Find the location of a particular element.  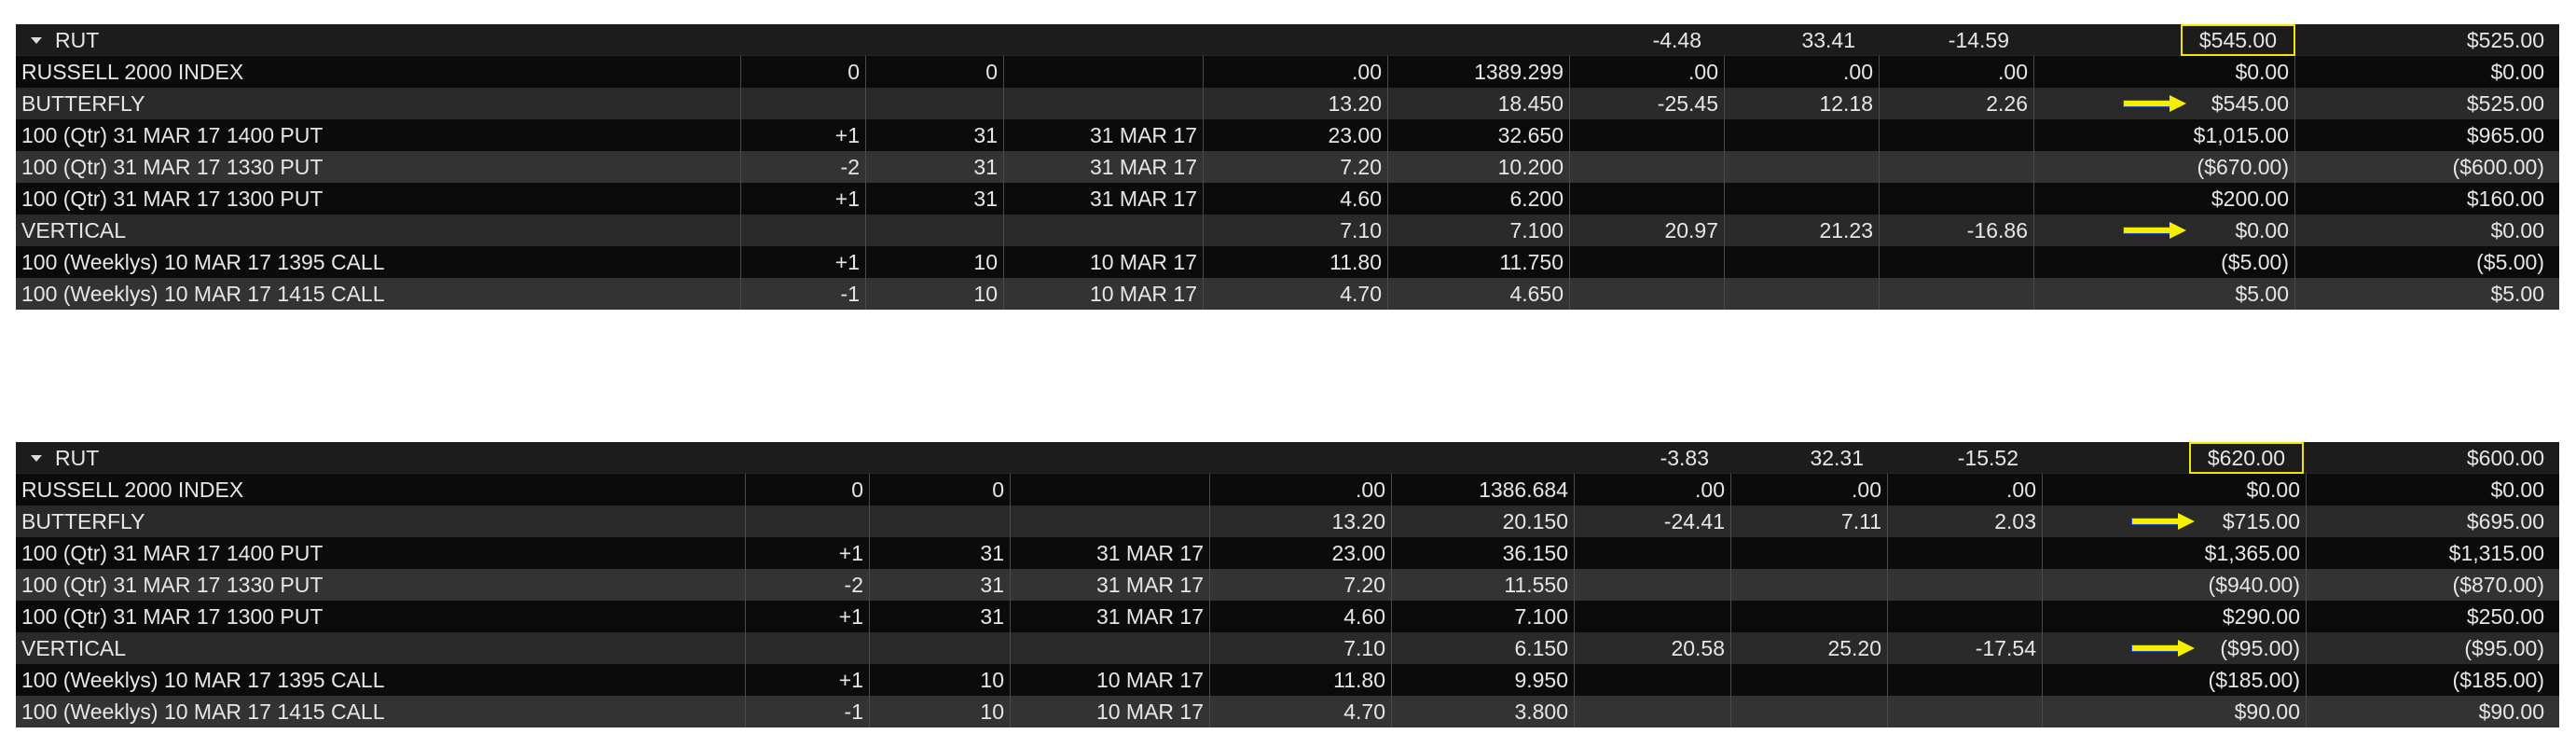

value-cell-6: .00 is located at coordinates (1652, 490).